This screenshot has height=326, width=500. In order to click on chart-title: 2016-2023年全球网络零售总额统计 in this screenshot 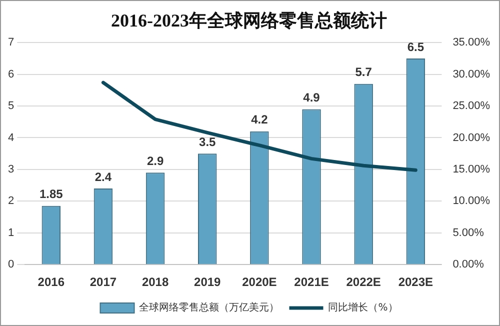, I will do `click(249, 20)`.